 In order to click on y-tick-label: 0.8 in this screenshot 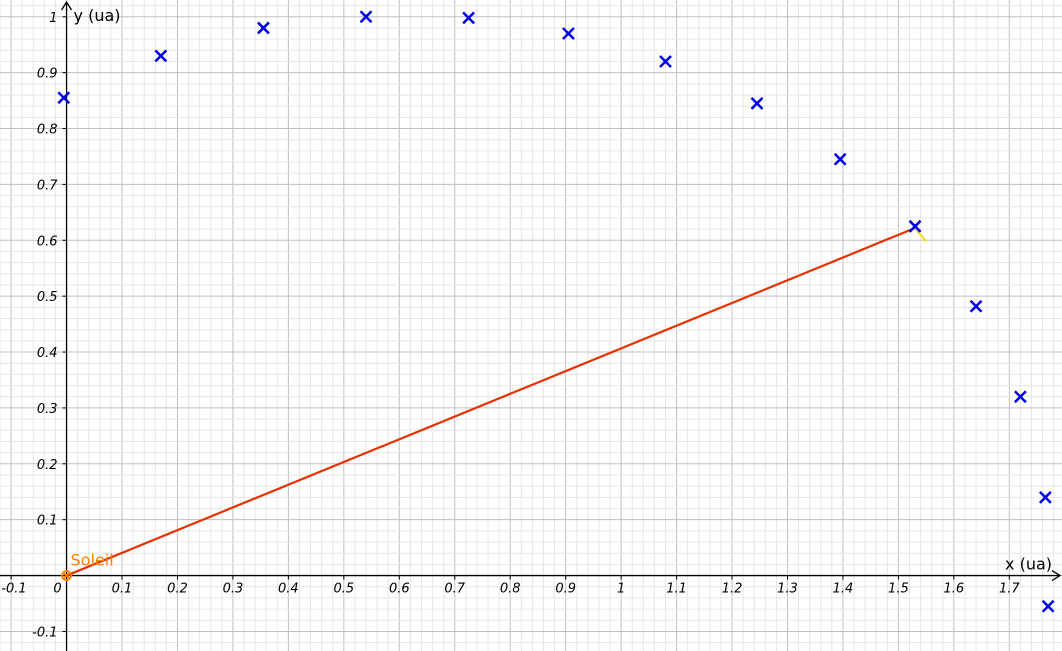, I will do `click(47, 130)`.